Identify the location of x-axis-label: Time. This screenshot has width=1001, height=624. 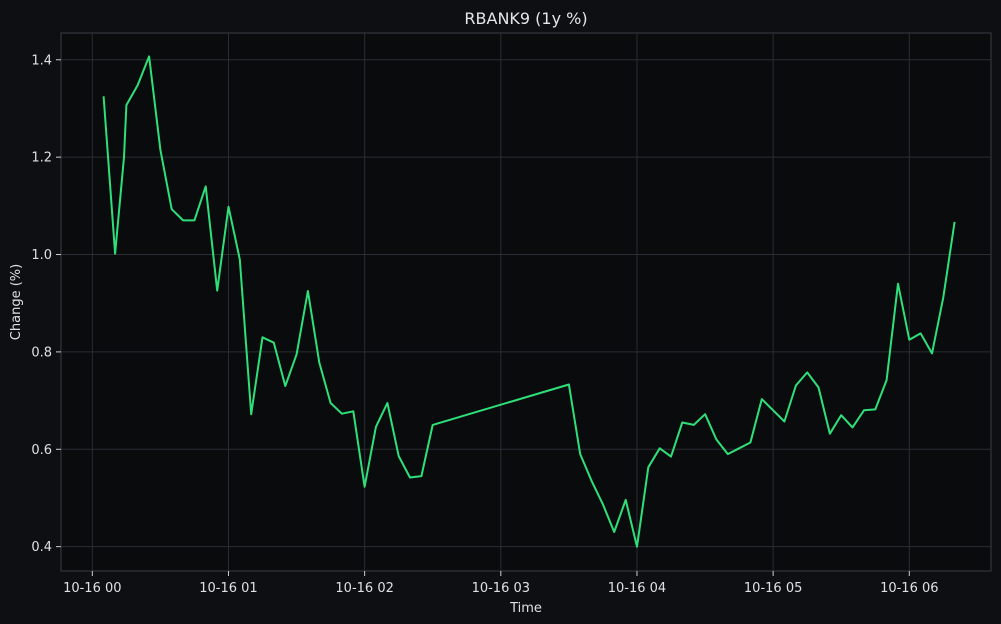
(525, 608).